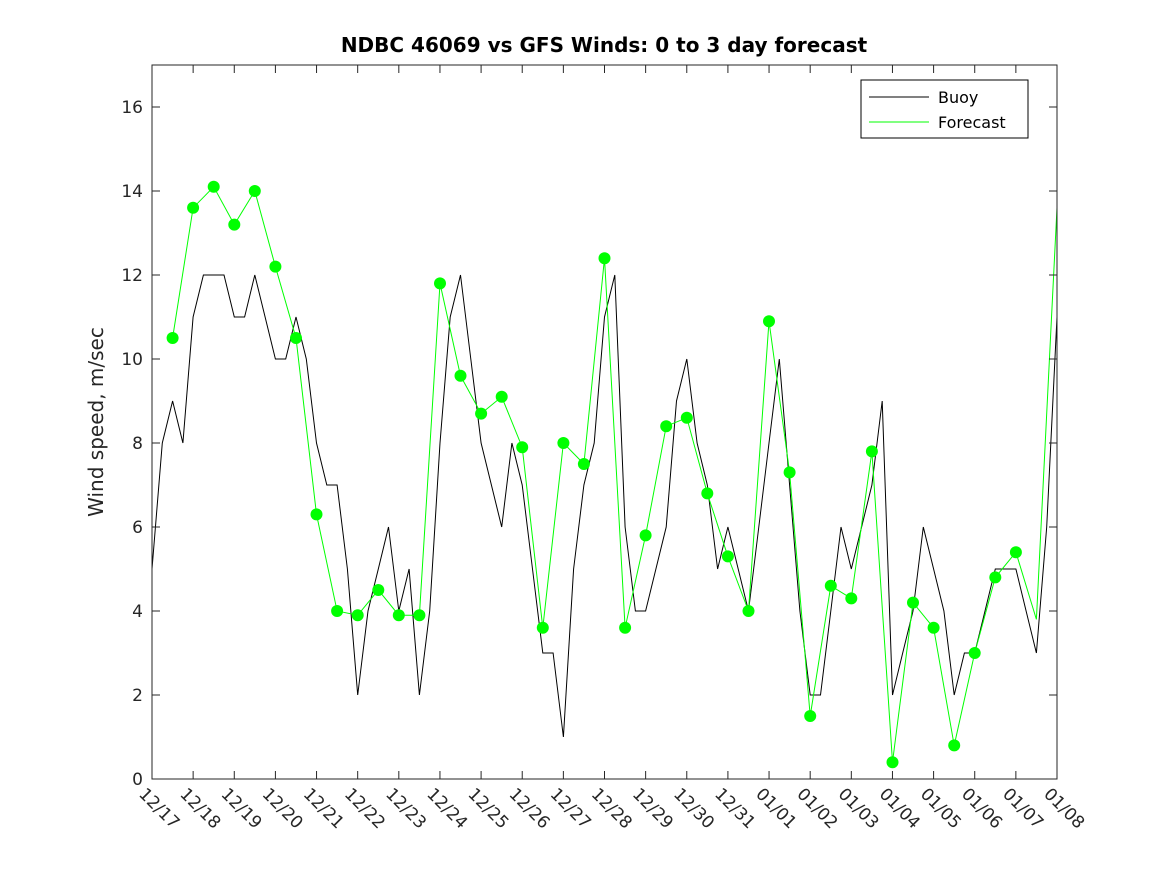  What do you see at coordinates (972, 122) in the screenshot?
I see `legend-label-forecast: Forecast` at bounding box center [972, 122].